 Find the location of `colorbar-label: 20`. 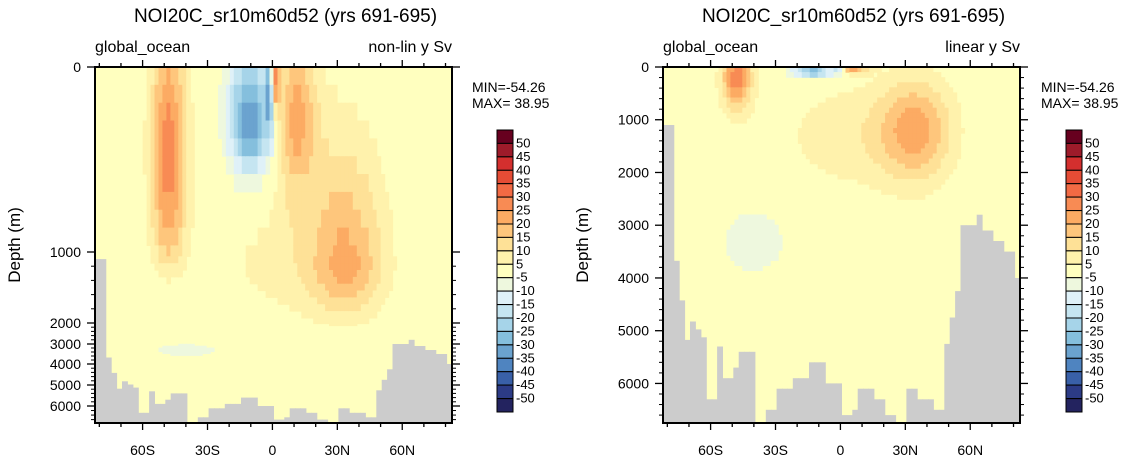

colorbar-label: 20 is located at coordinates (523, 223).